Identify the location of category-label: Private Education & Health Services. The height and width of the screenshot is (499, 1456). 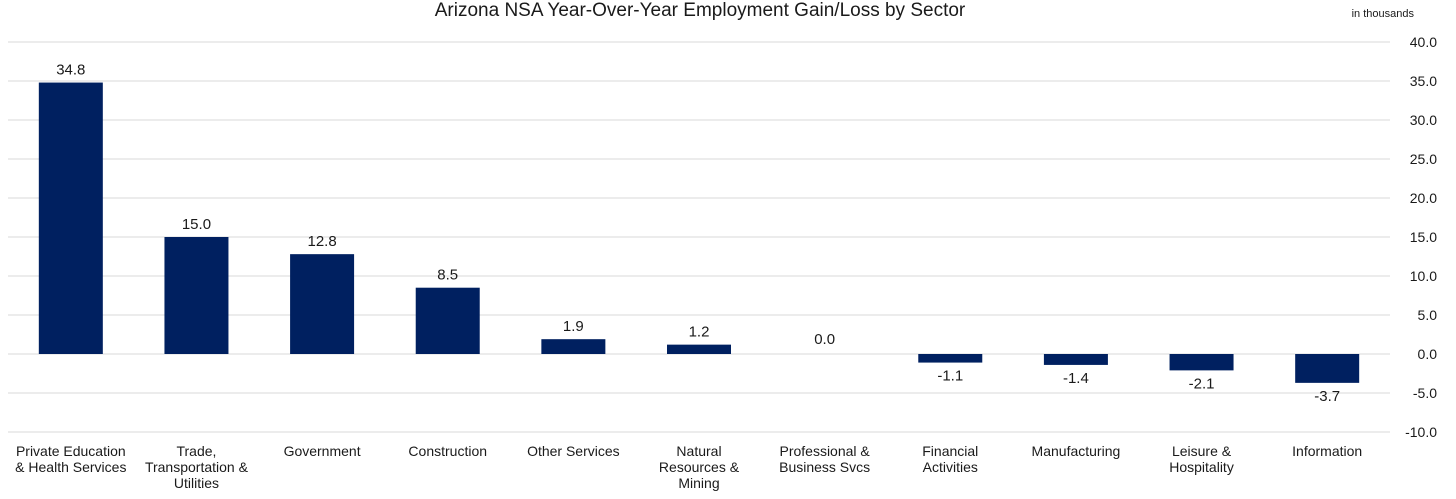
(70, 459).